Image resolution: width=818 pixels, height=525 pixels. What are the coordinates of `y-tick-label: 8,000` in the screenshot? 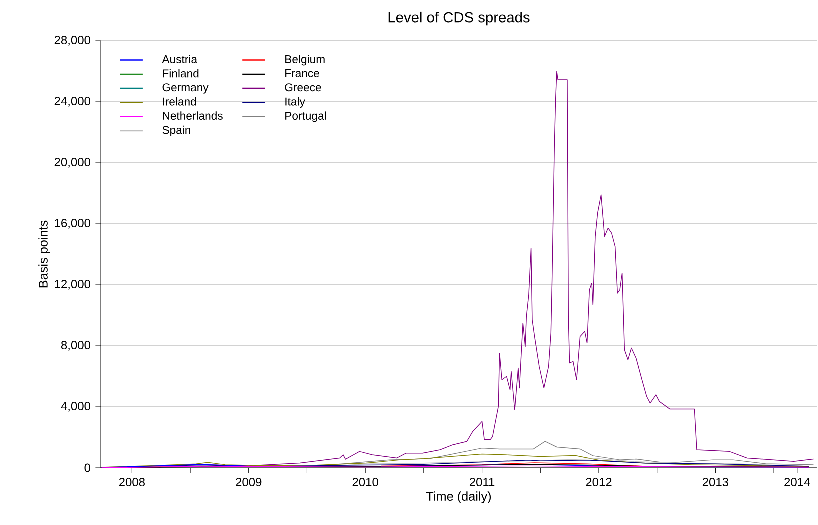 It's located at (76, 346).